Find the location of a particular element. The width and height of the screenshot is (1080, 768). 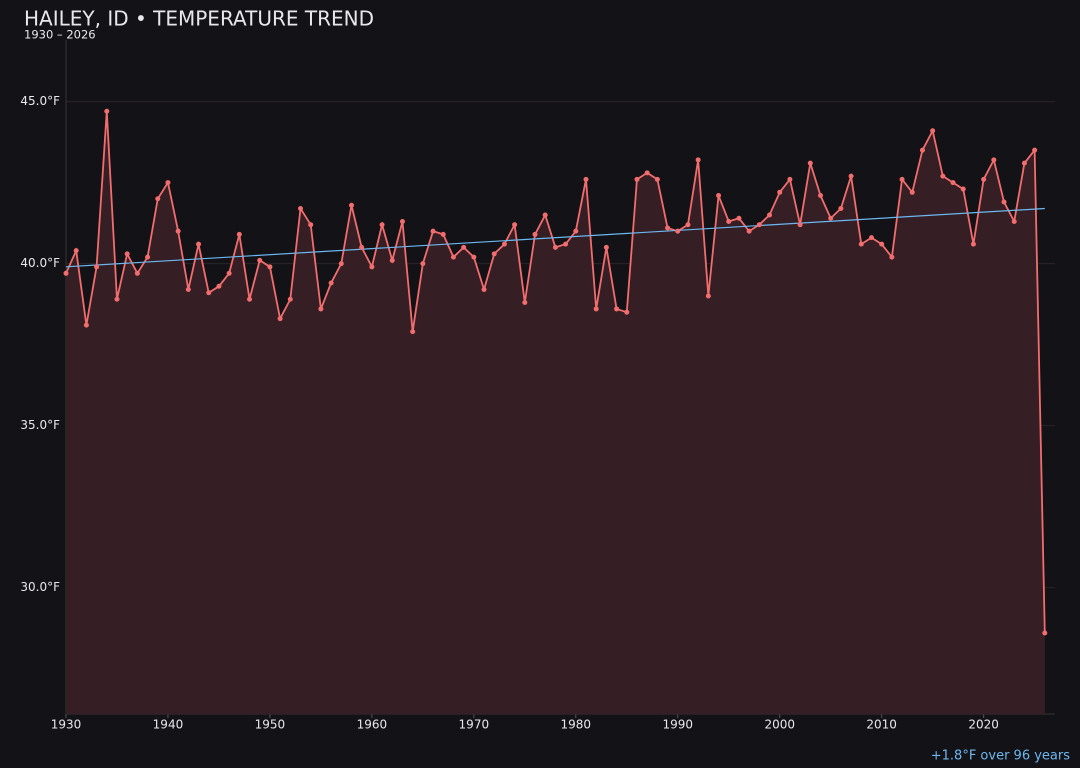

x-tick-label: 1950 is located at coordinates (270, 725).